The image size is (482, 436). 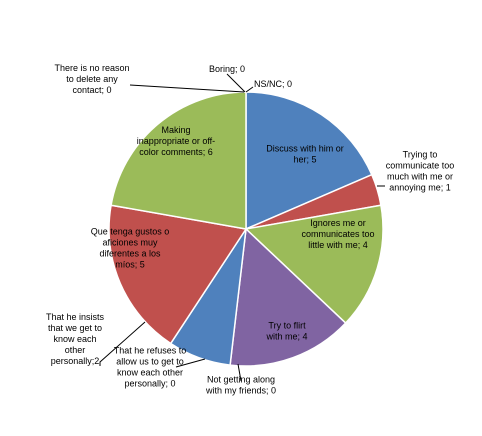 I want to click on slice-label-line: her; 5, so click(x=304, y=160).